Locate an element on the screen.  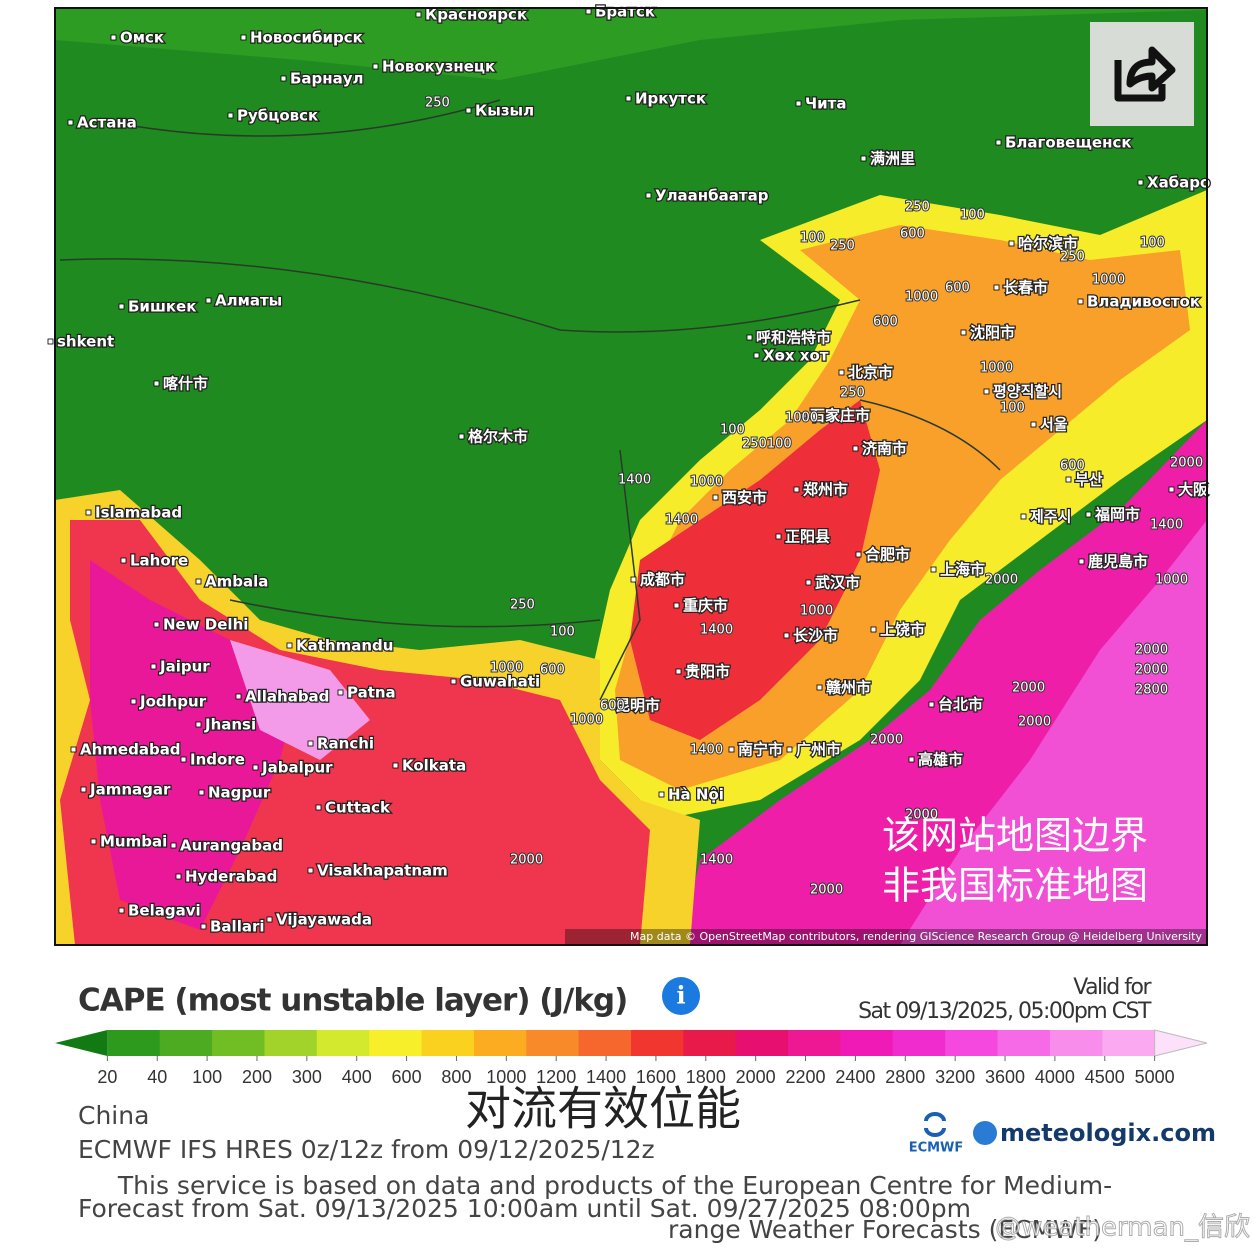
info-icon is located at coordinates (681, 996).